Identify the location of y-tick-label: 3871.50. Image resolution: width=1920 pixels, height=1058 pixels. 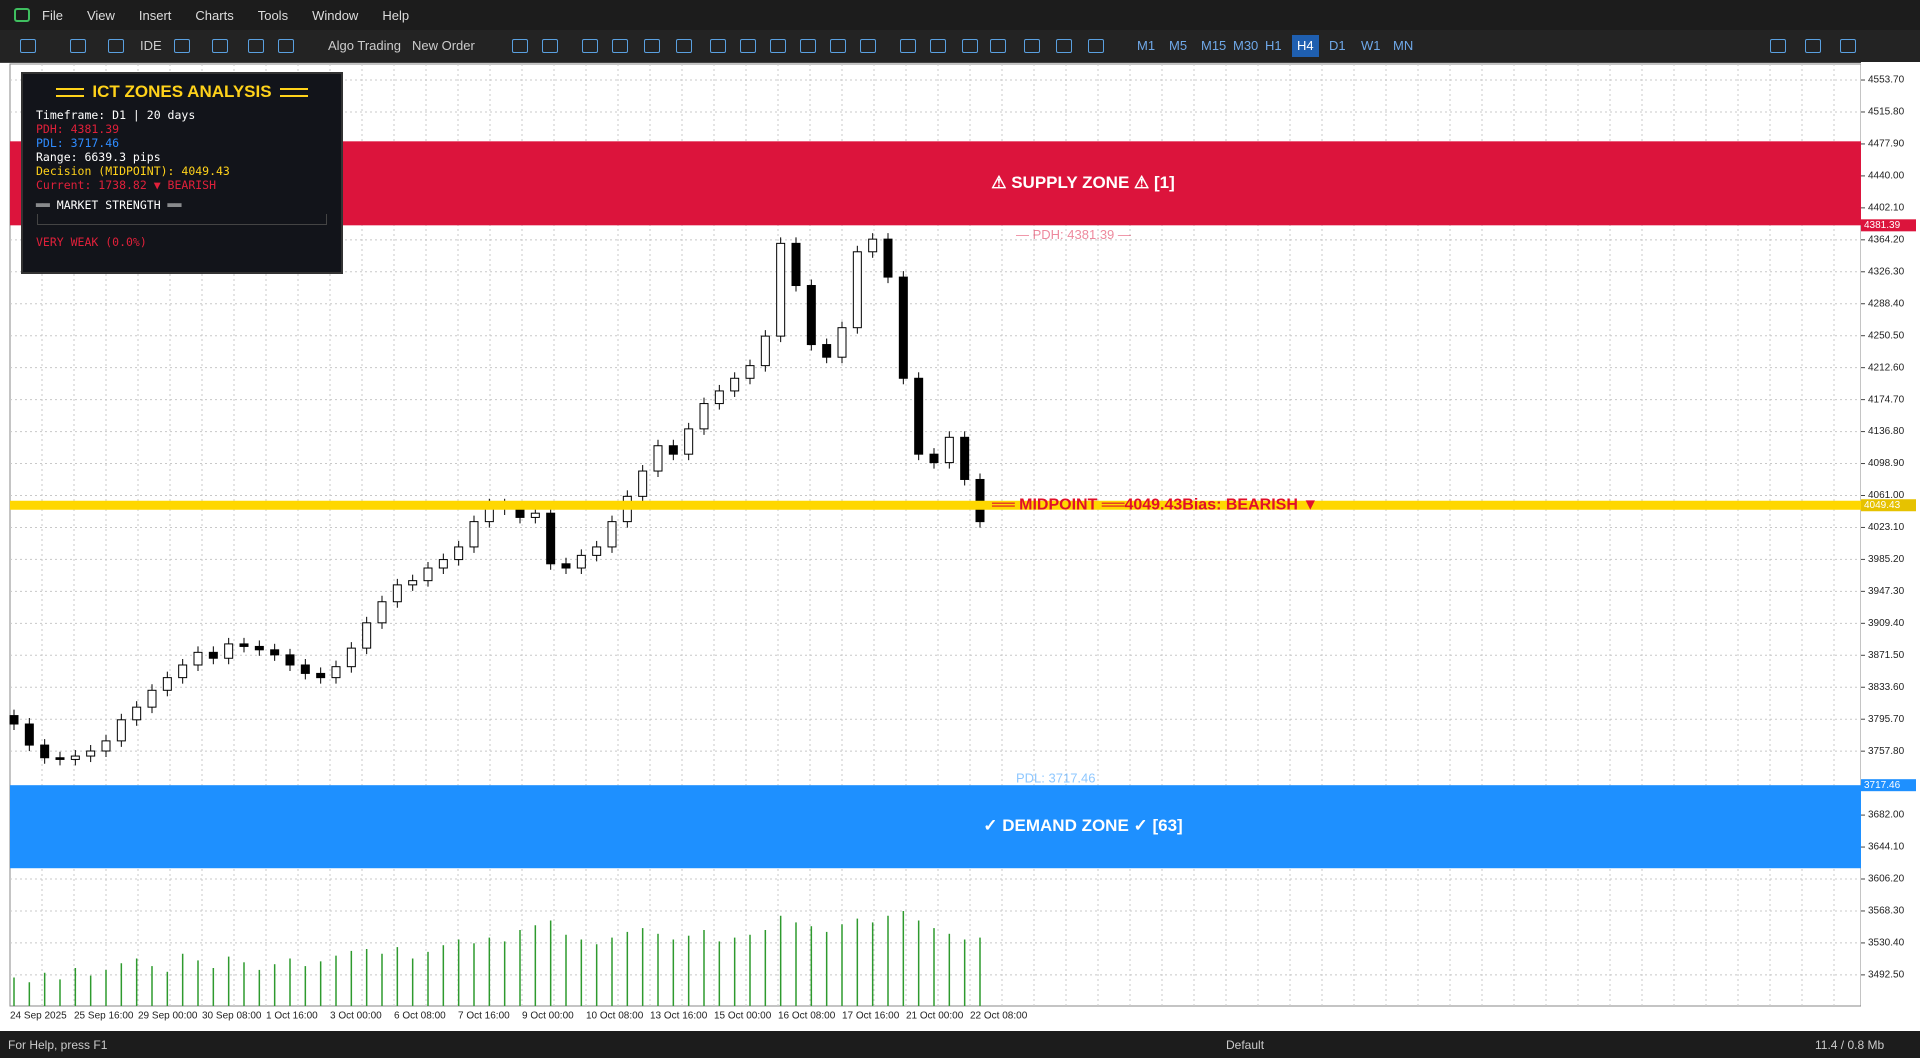
(1886, 655).